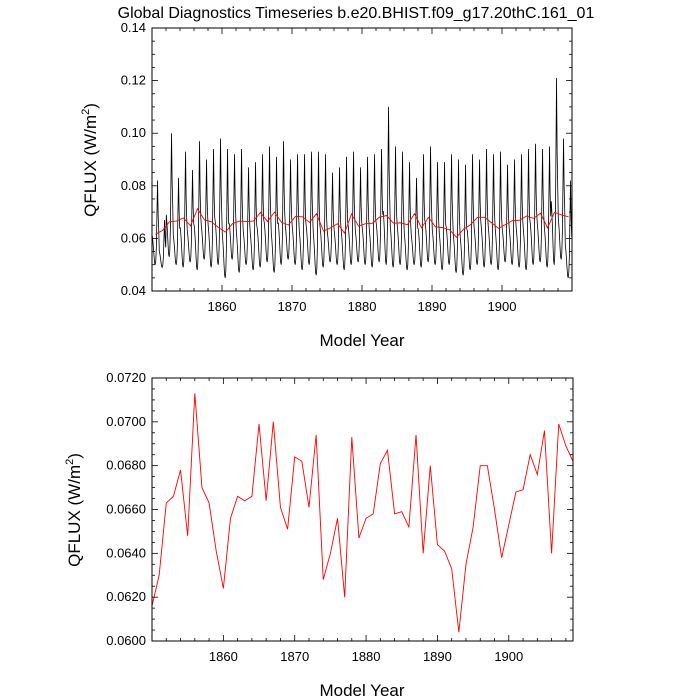  Describe the element at coordinates (437, 656) in the screenshot. I see `bottom-x-tick-label: 1890` at that location.